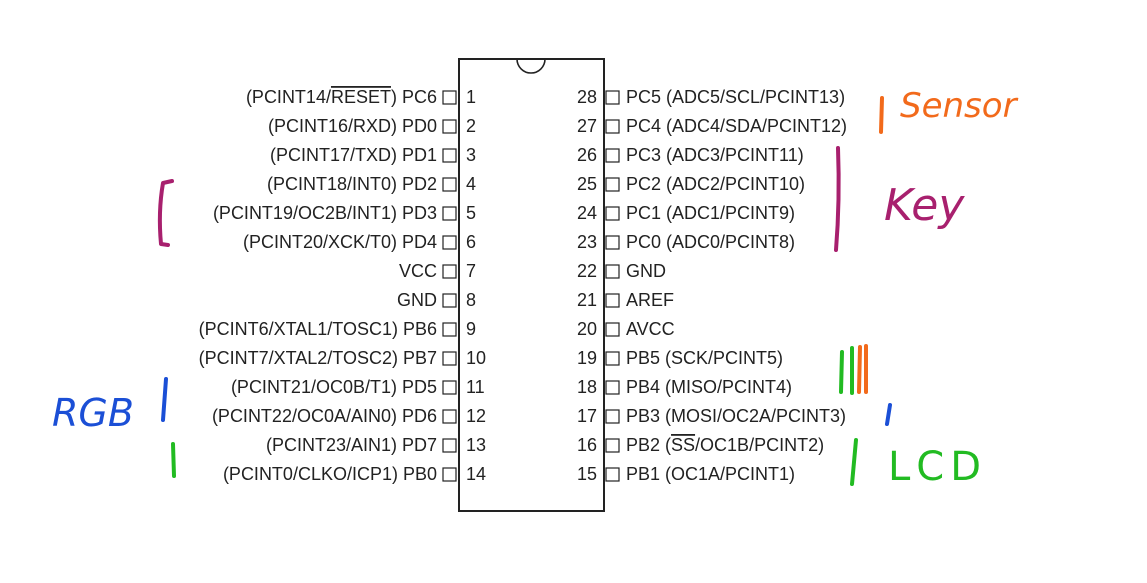 This screenshot has height=583, width=1147. Describe the element at coordinates (612, 126) in the screenshot. I see `pin-27-pad` at that location.